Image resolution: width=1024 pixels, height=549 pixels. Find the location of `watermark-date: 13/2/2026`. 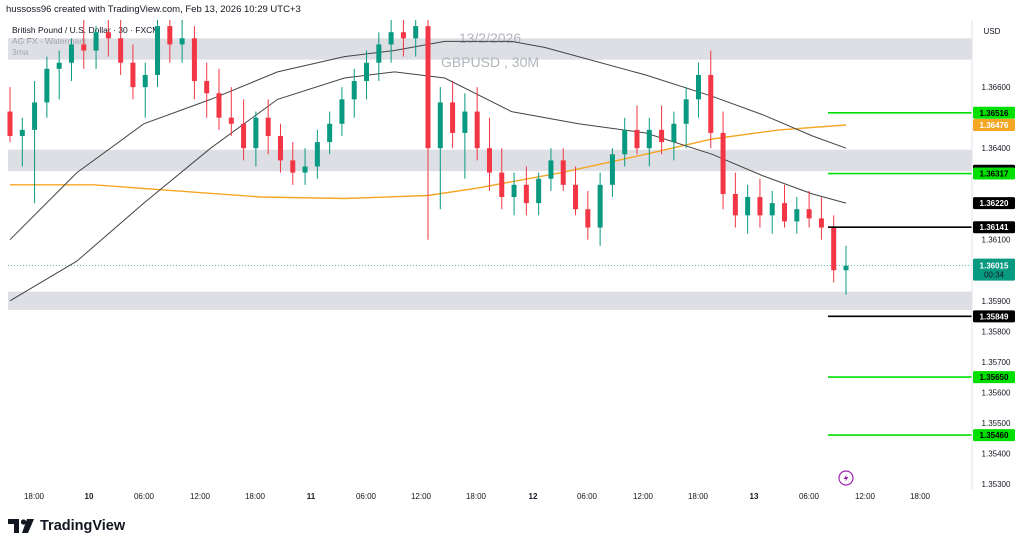

watermark-date: 13/2/2026 is located at coordinates (490, 38).